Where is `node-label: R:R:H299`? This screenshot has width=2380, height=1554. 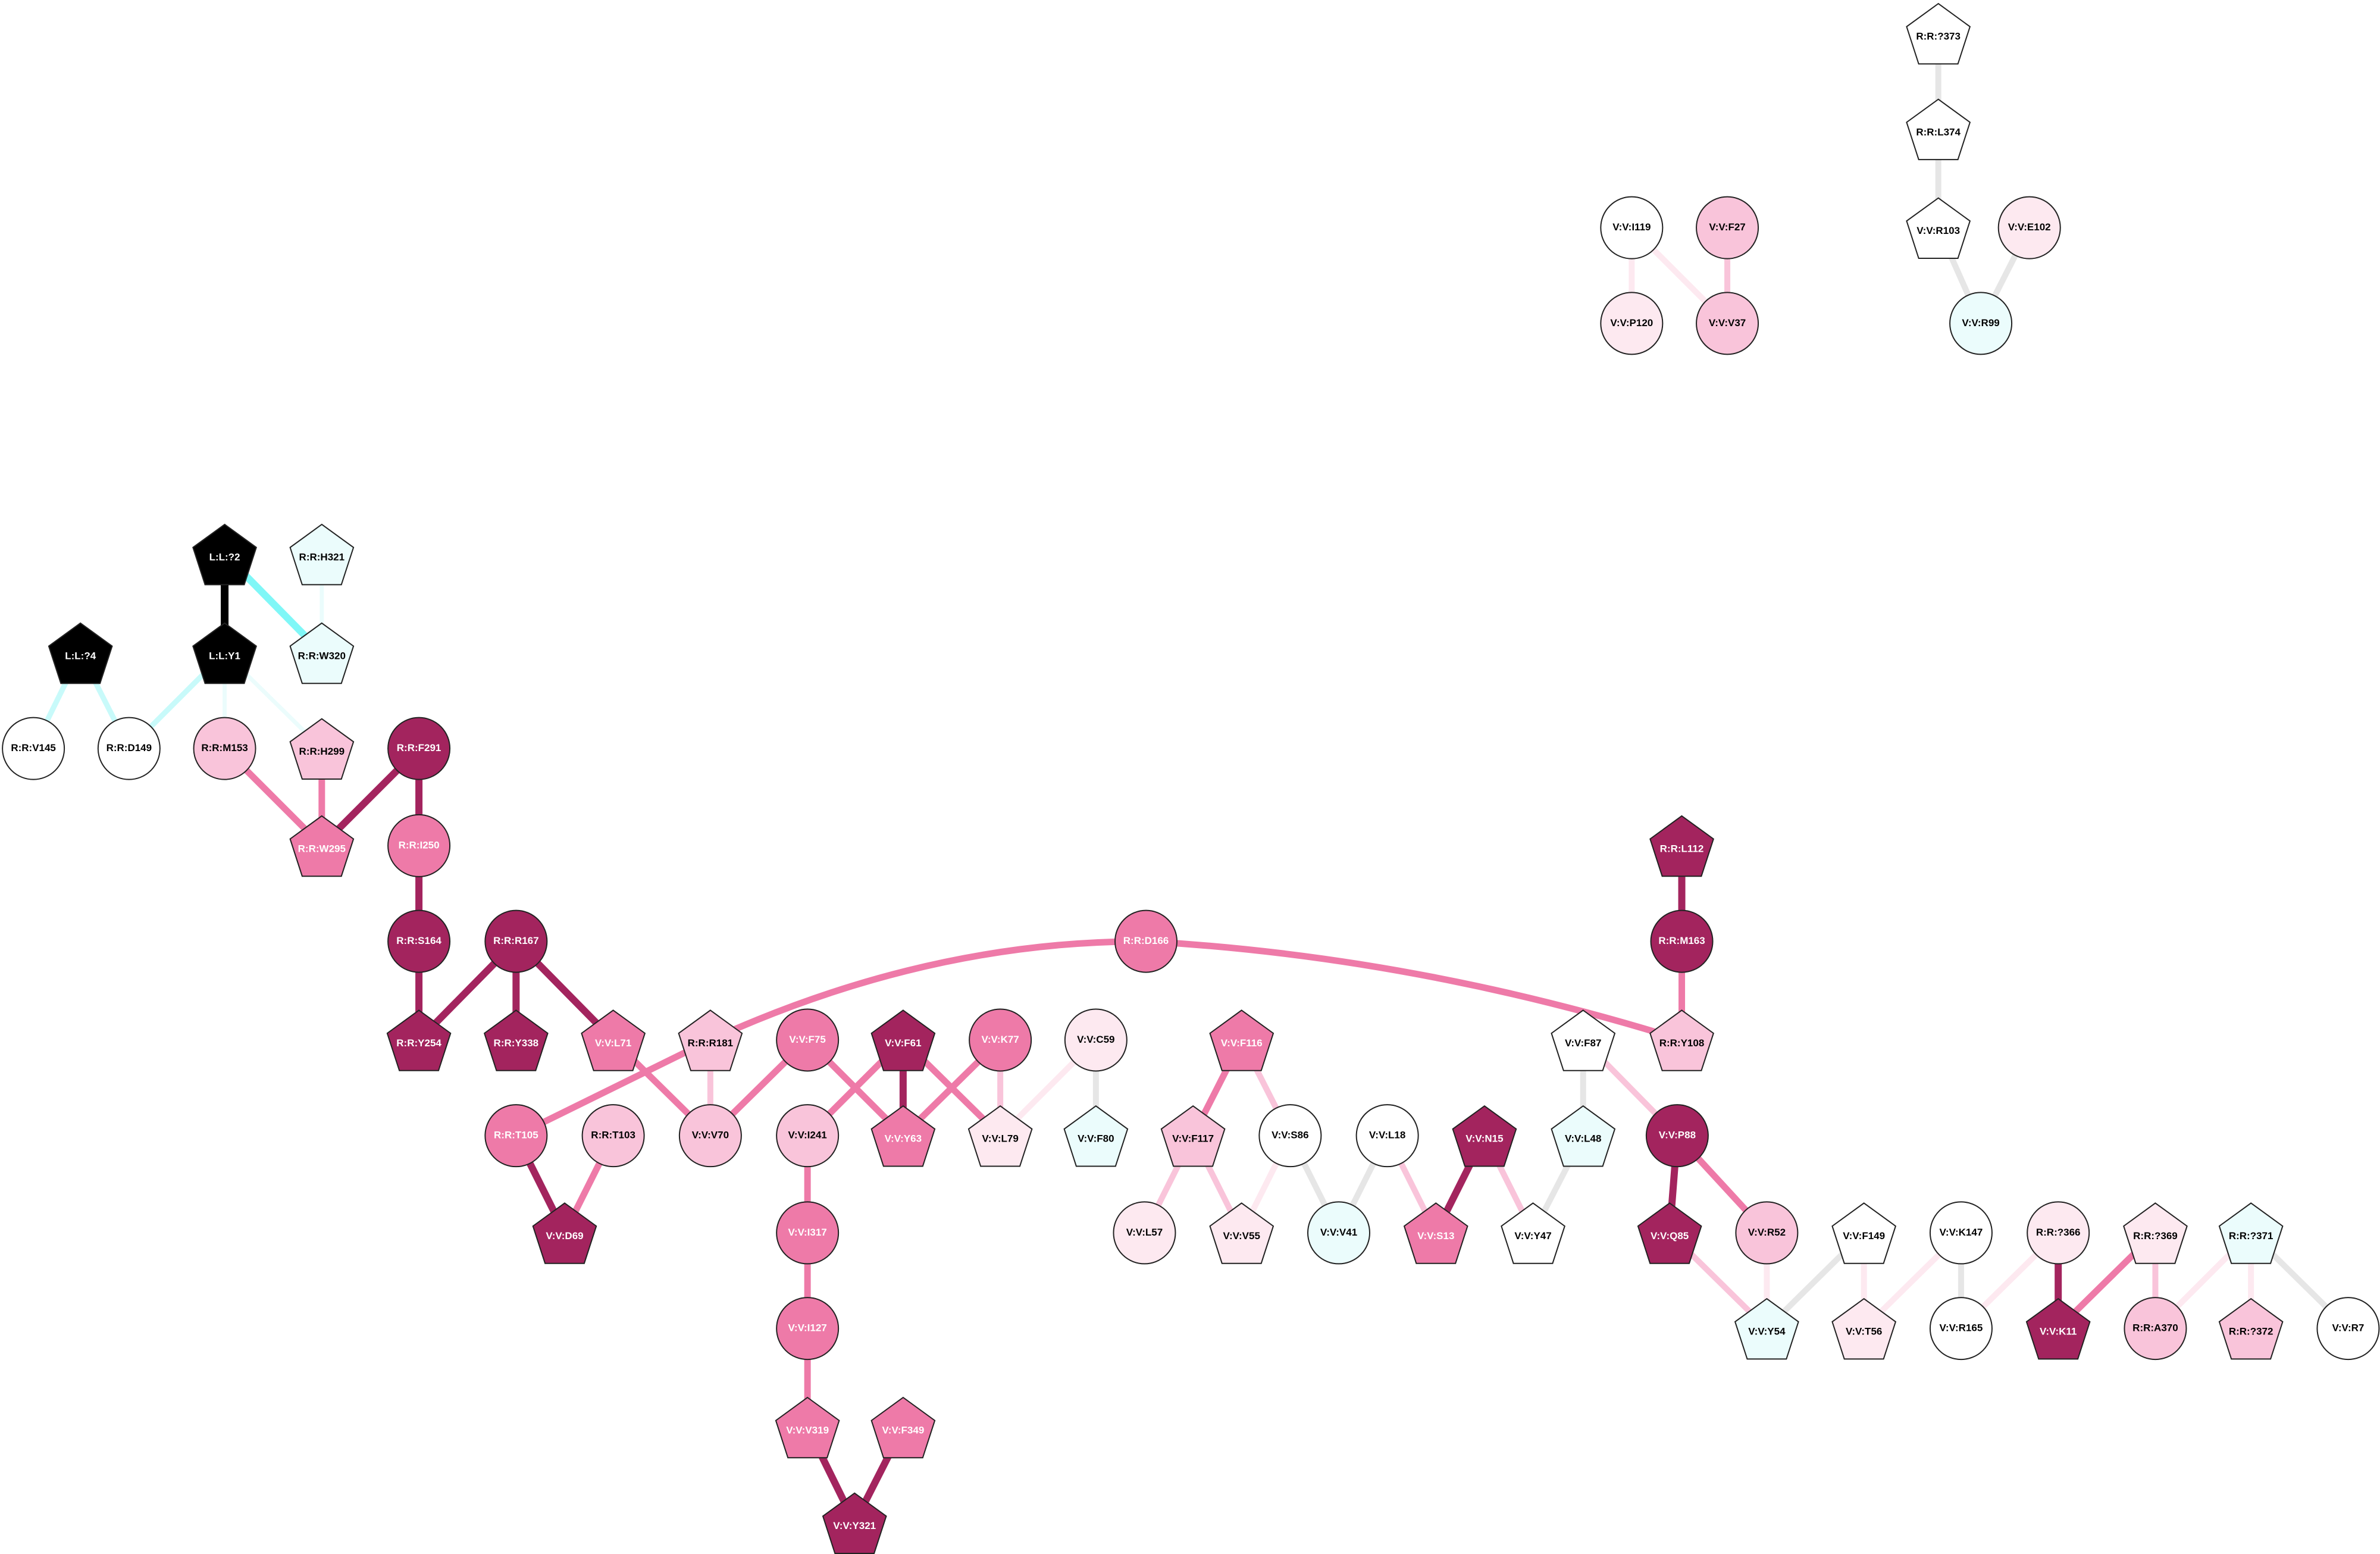 node-label: R:R:H299 is located at coordinates (322, 751).